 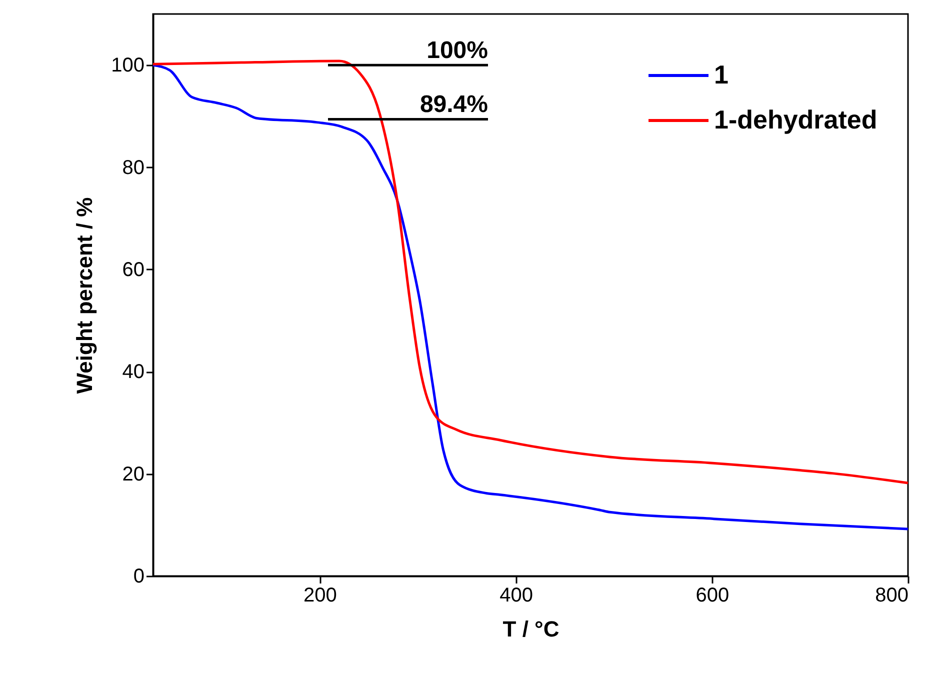 I want to click on y-tick-label: 40, so click(x=133, y=372).